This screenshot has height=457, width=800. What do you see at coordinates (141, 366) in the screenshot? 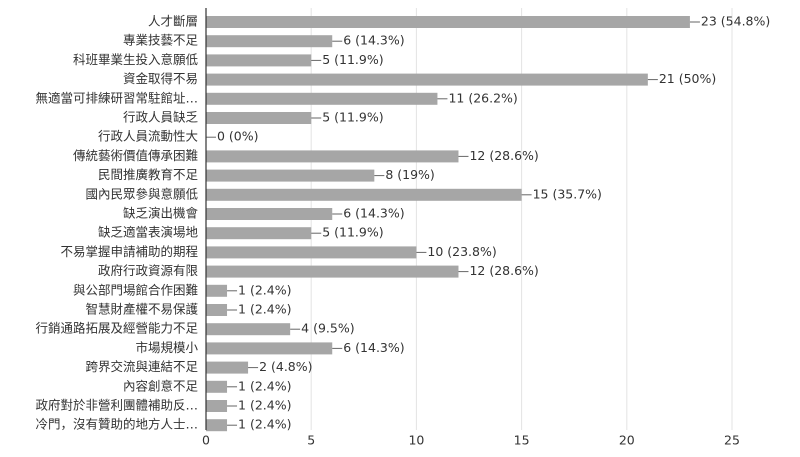
I see `category-label: 跨界交流與連結不足` at bounding box center [141, 366].